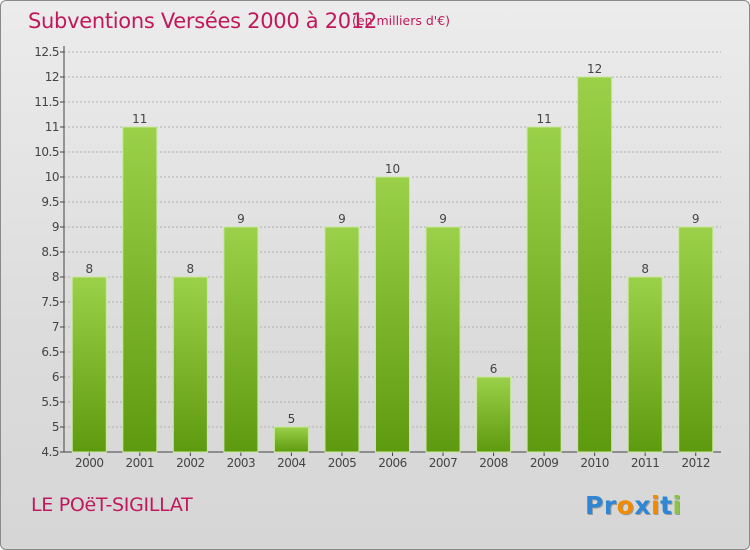  What do you see at coordinates (392, 169) in the screenshot?
I see `data-label: 10` at bounding box center [392, 169].